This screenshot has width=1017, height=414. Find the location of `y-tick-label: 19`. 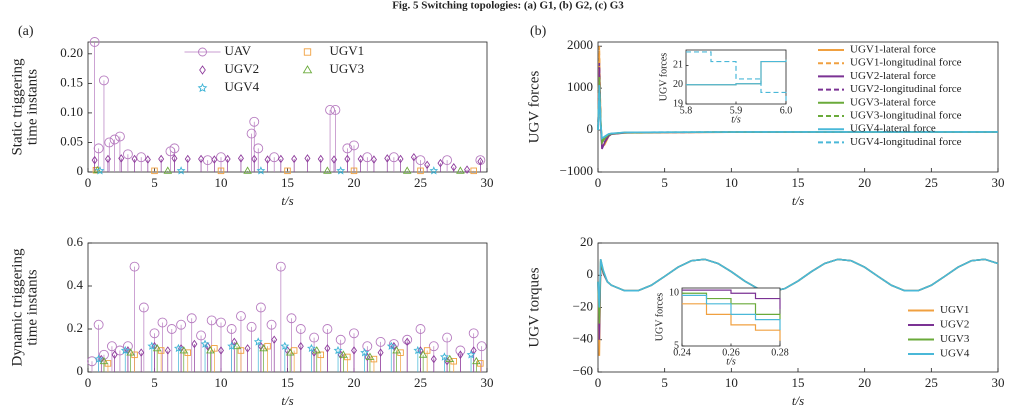

y-tick-label: 19 is located at coordinates (678, 103).